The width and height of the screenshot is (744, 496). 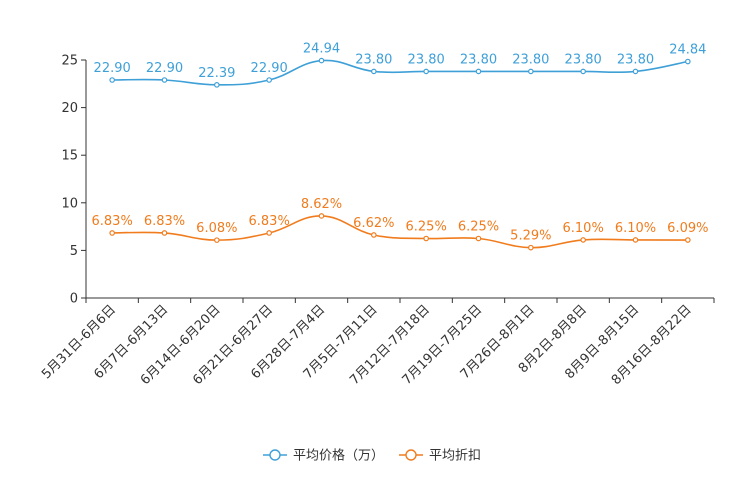 I want to click on legend-item-1: 平均折扣, so click(x=440, y=456).